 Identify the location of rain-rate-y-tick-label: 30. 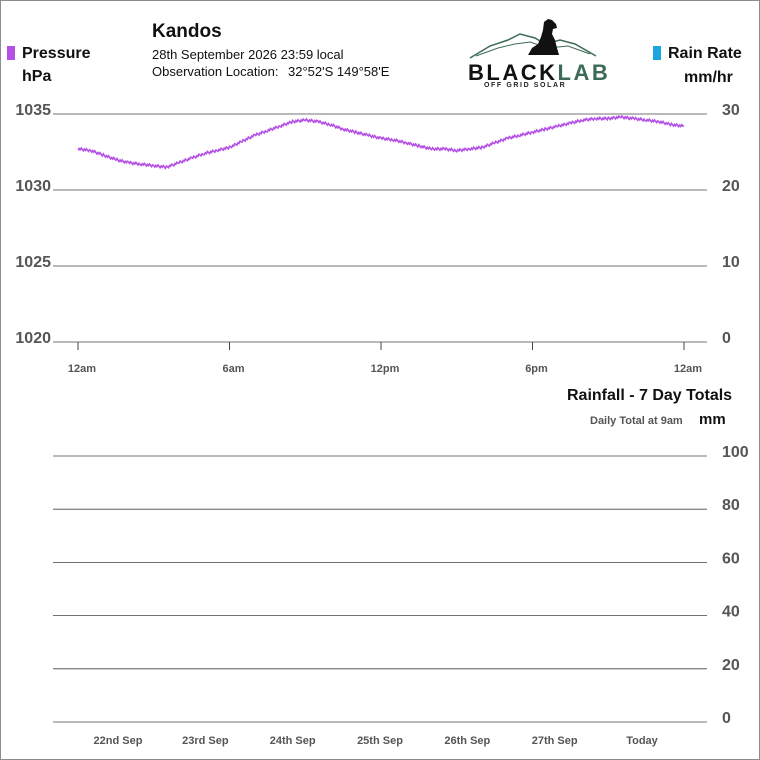
(731, 110).